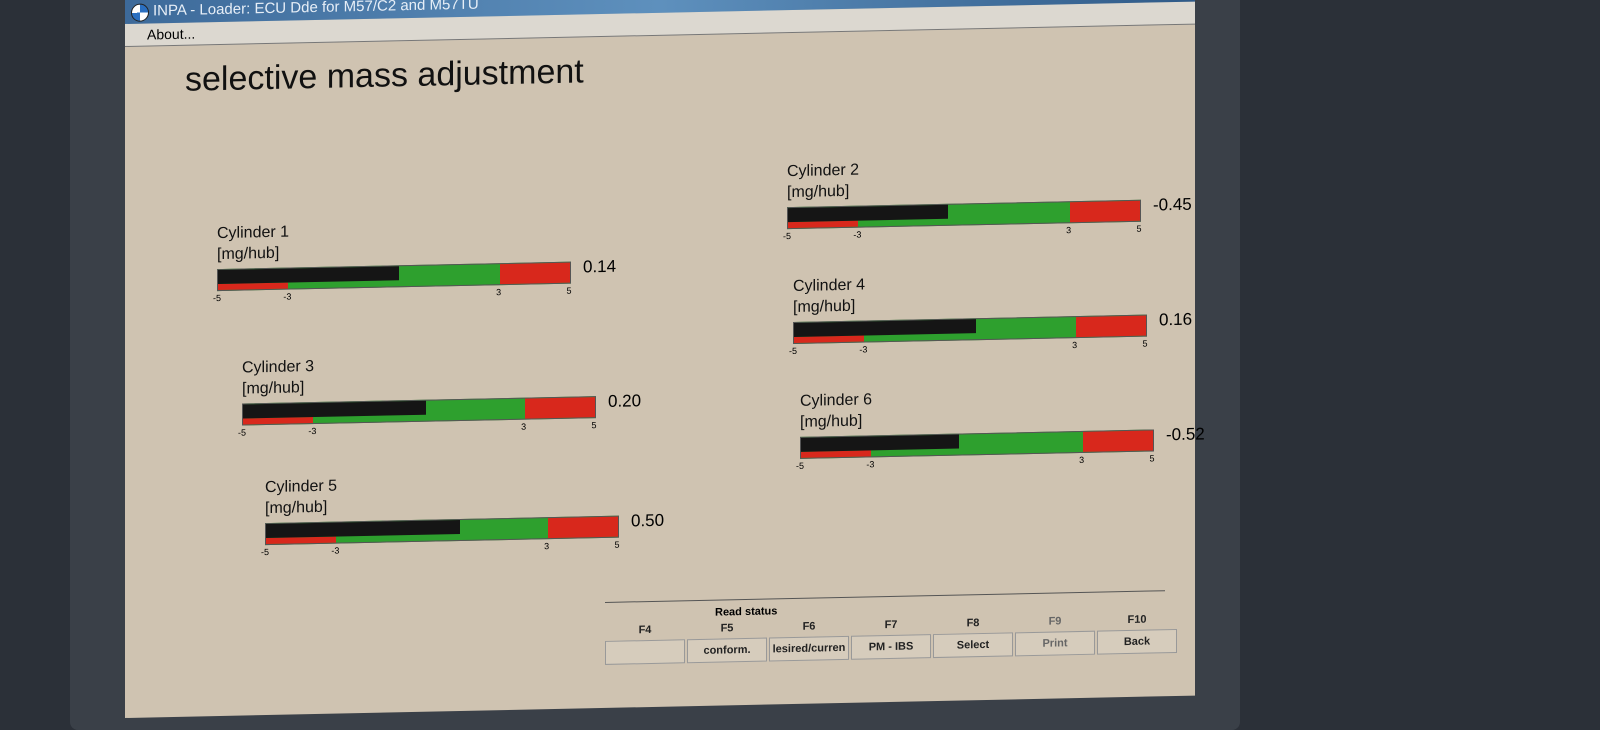  I want to click on cylinder-value: 0.16, so click(1176, 319).